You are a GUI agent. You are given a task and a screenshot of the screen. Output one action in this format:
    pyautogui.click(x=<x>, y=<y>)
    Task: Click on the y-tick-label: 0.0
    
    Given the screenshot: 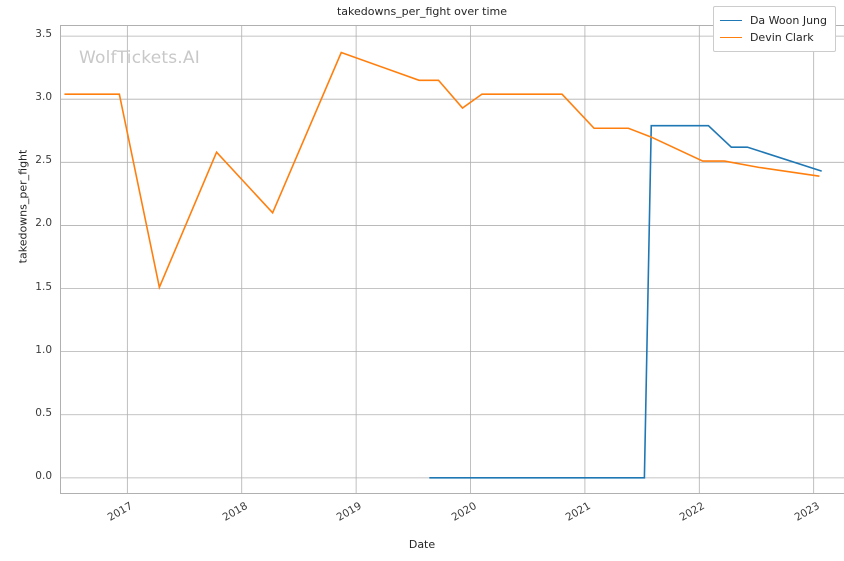 What is the action you would take?
    pyautogui.click(x=43, y=475)
    